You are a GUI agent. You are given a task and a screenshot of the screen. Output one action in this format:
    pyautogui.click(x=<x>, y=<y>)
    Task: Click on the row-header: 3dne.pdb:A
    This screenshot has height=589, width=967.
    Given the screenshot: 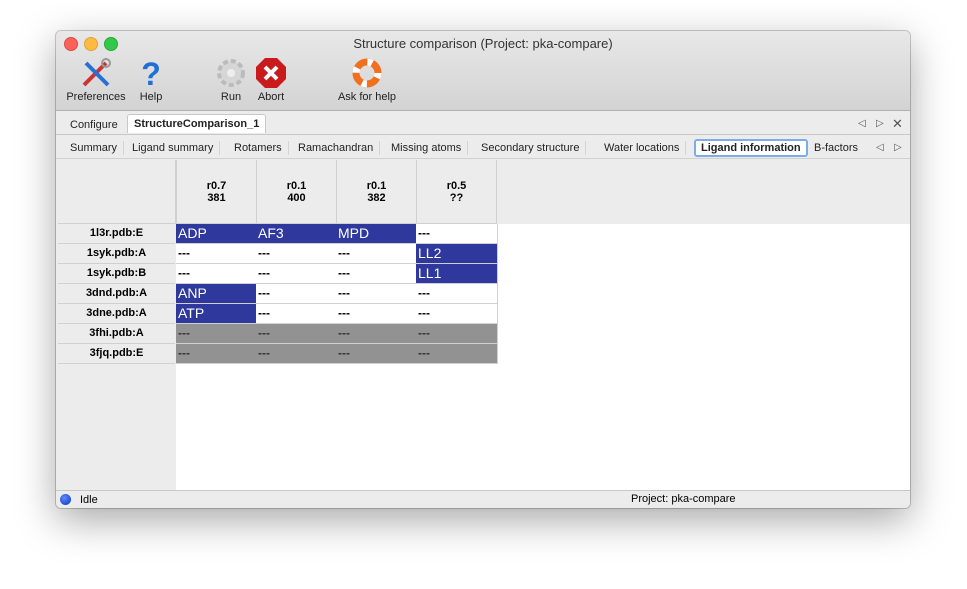 What is the action you would take?
    pyautogui.click(x=116, y=314)
    